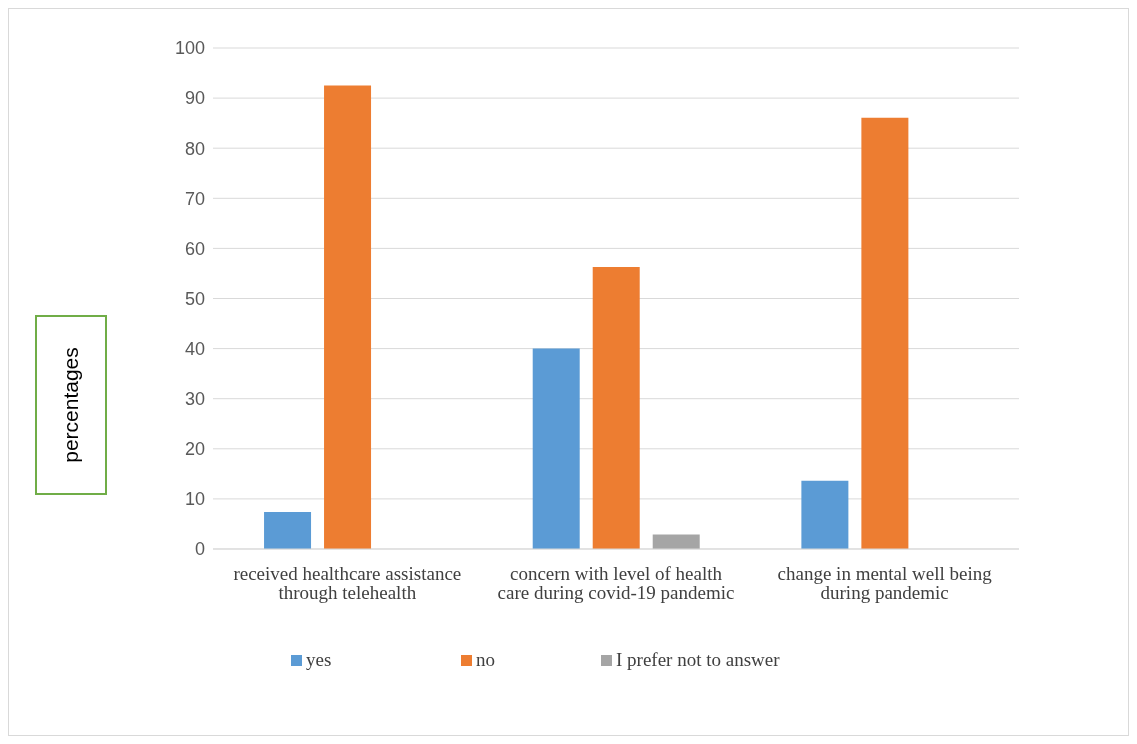  What do you see at coordinates (194, 348) in the screenshot?
I see `y-tick-label: 40` at bounding box center [194, 348].